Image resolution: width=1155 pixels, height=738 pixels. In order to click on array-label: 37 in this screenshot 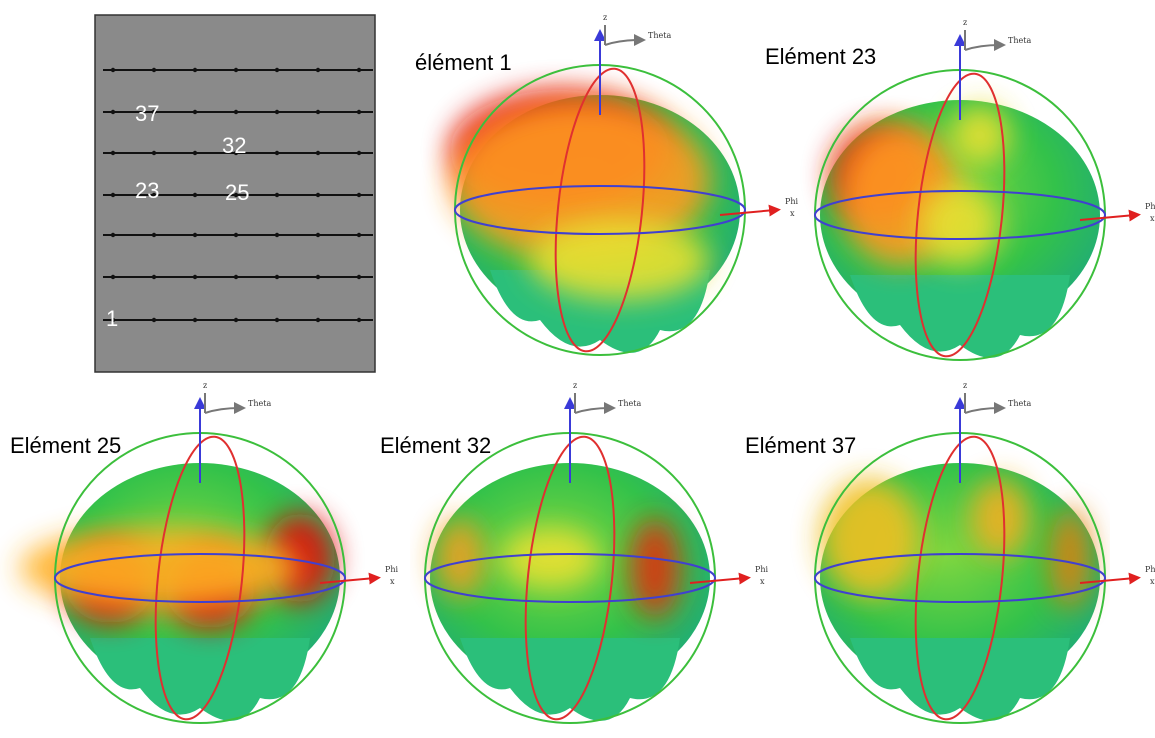, I will do `click(147, 113)`.